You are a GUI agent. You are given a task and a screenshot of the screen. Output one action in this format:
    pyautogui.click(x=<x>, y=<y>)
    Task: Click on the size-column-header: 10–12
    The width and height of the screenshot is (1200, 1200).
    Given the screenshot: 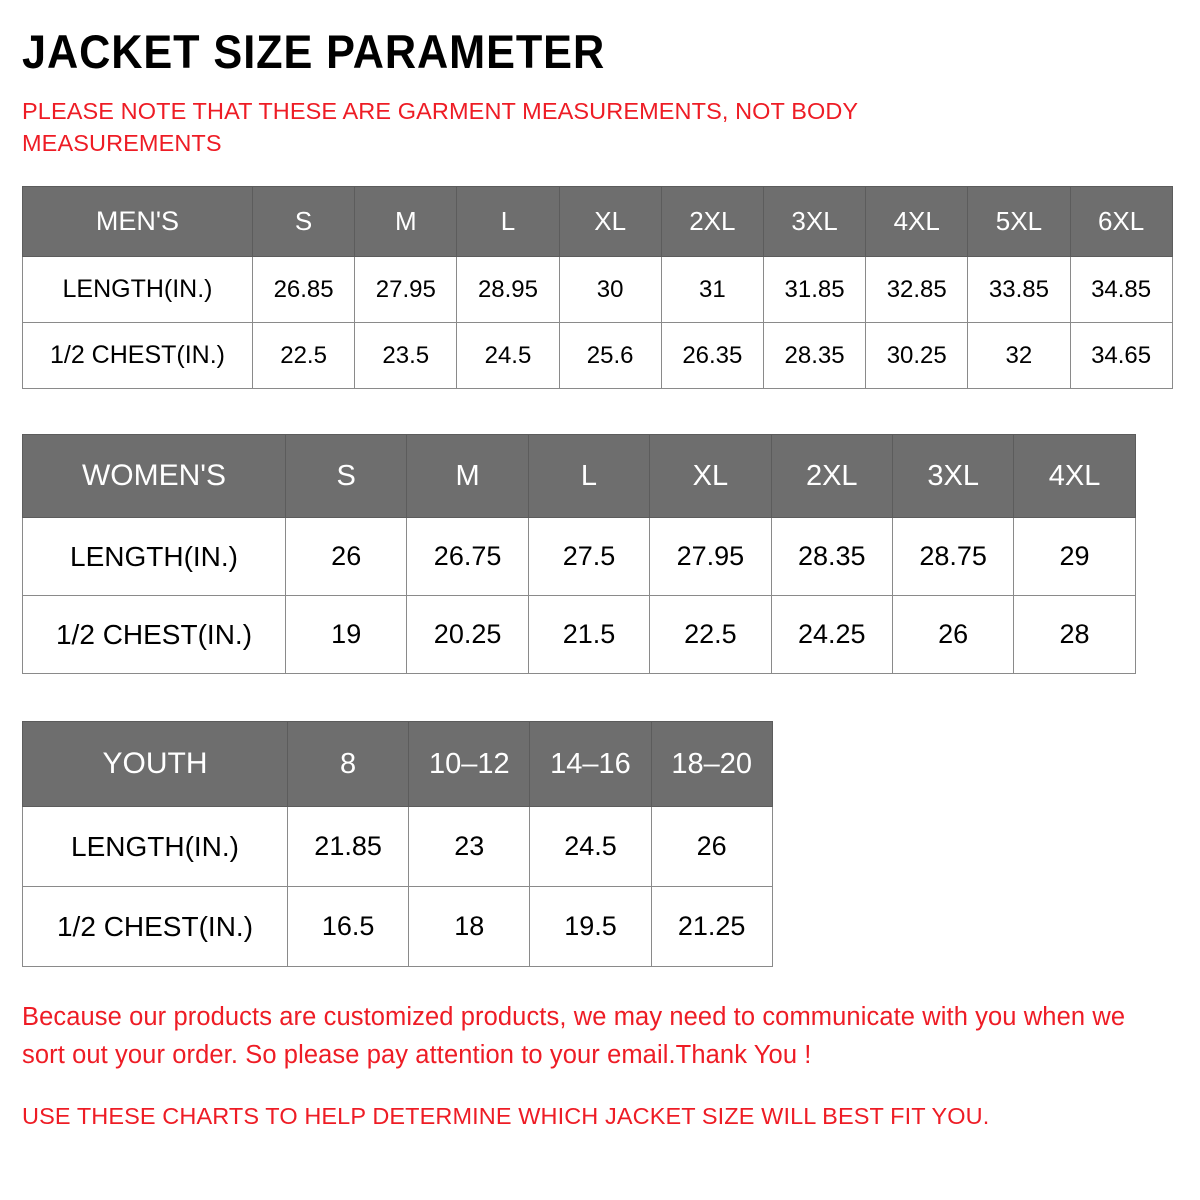 What is the action you would take?
    pyautogui.click(x=469, y=764)
    